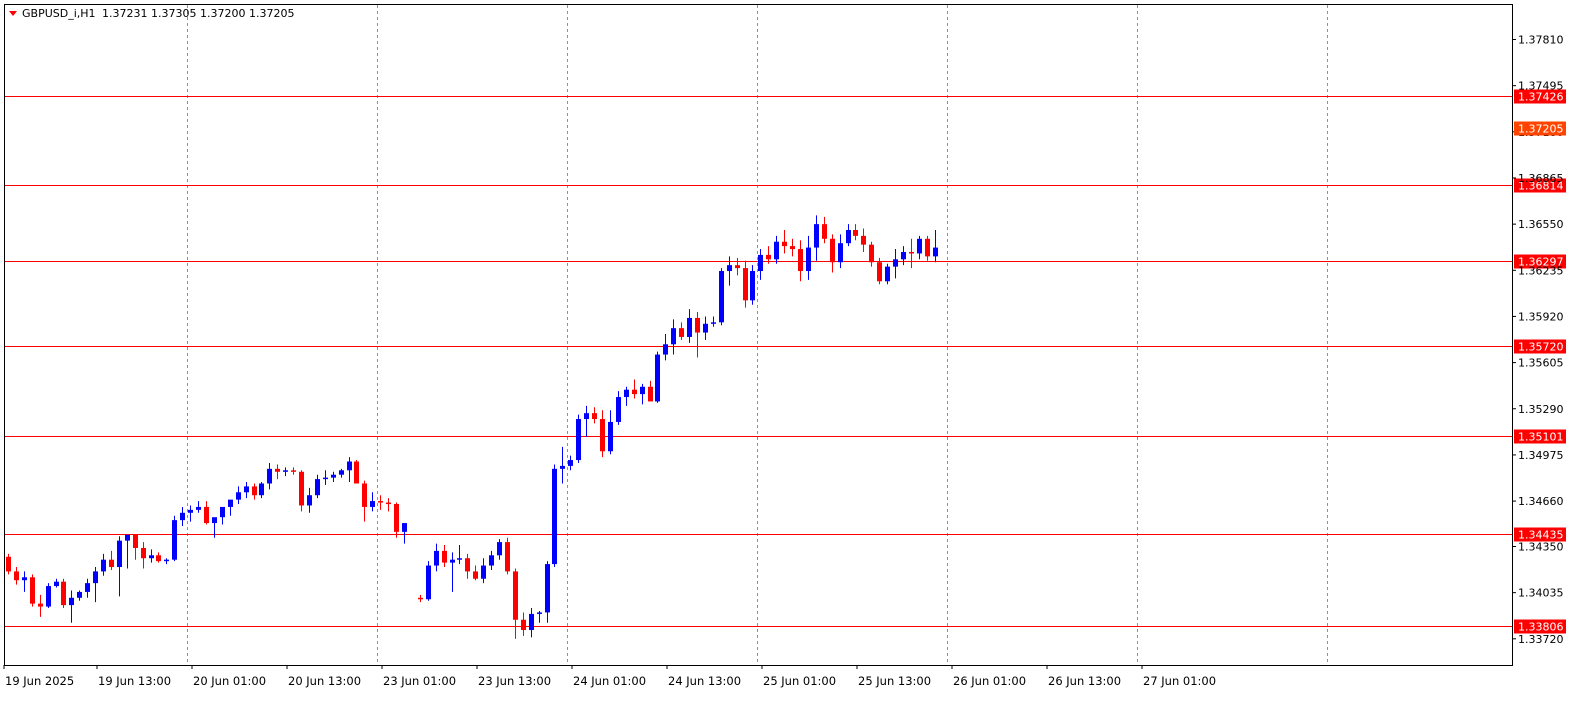 This screenshot has height=703, width=1586. Describe the element at coordinates (1541, 639) in the screenshot. I see `y-tick-label-13: 1.33720` at that location.